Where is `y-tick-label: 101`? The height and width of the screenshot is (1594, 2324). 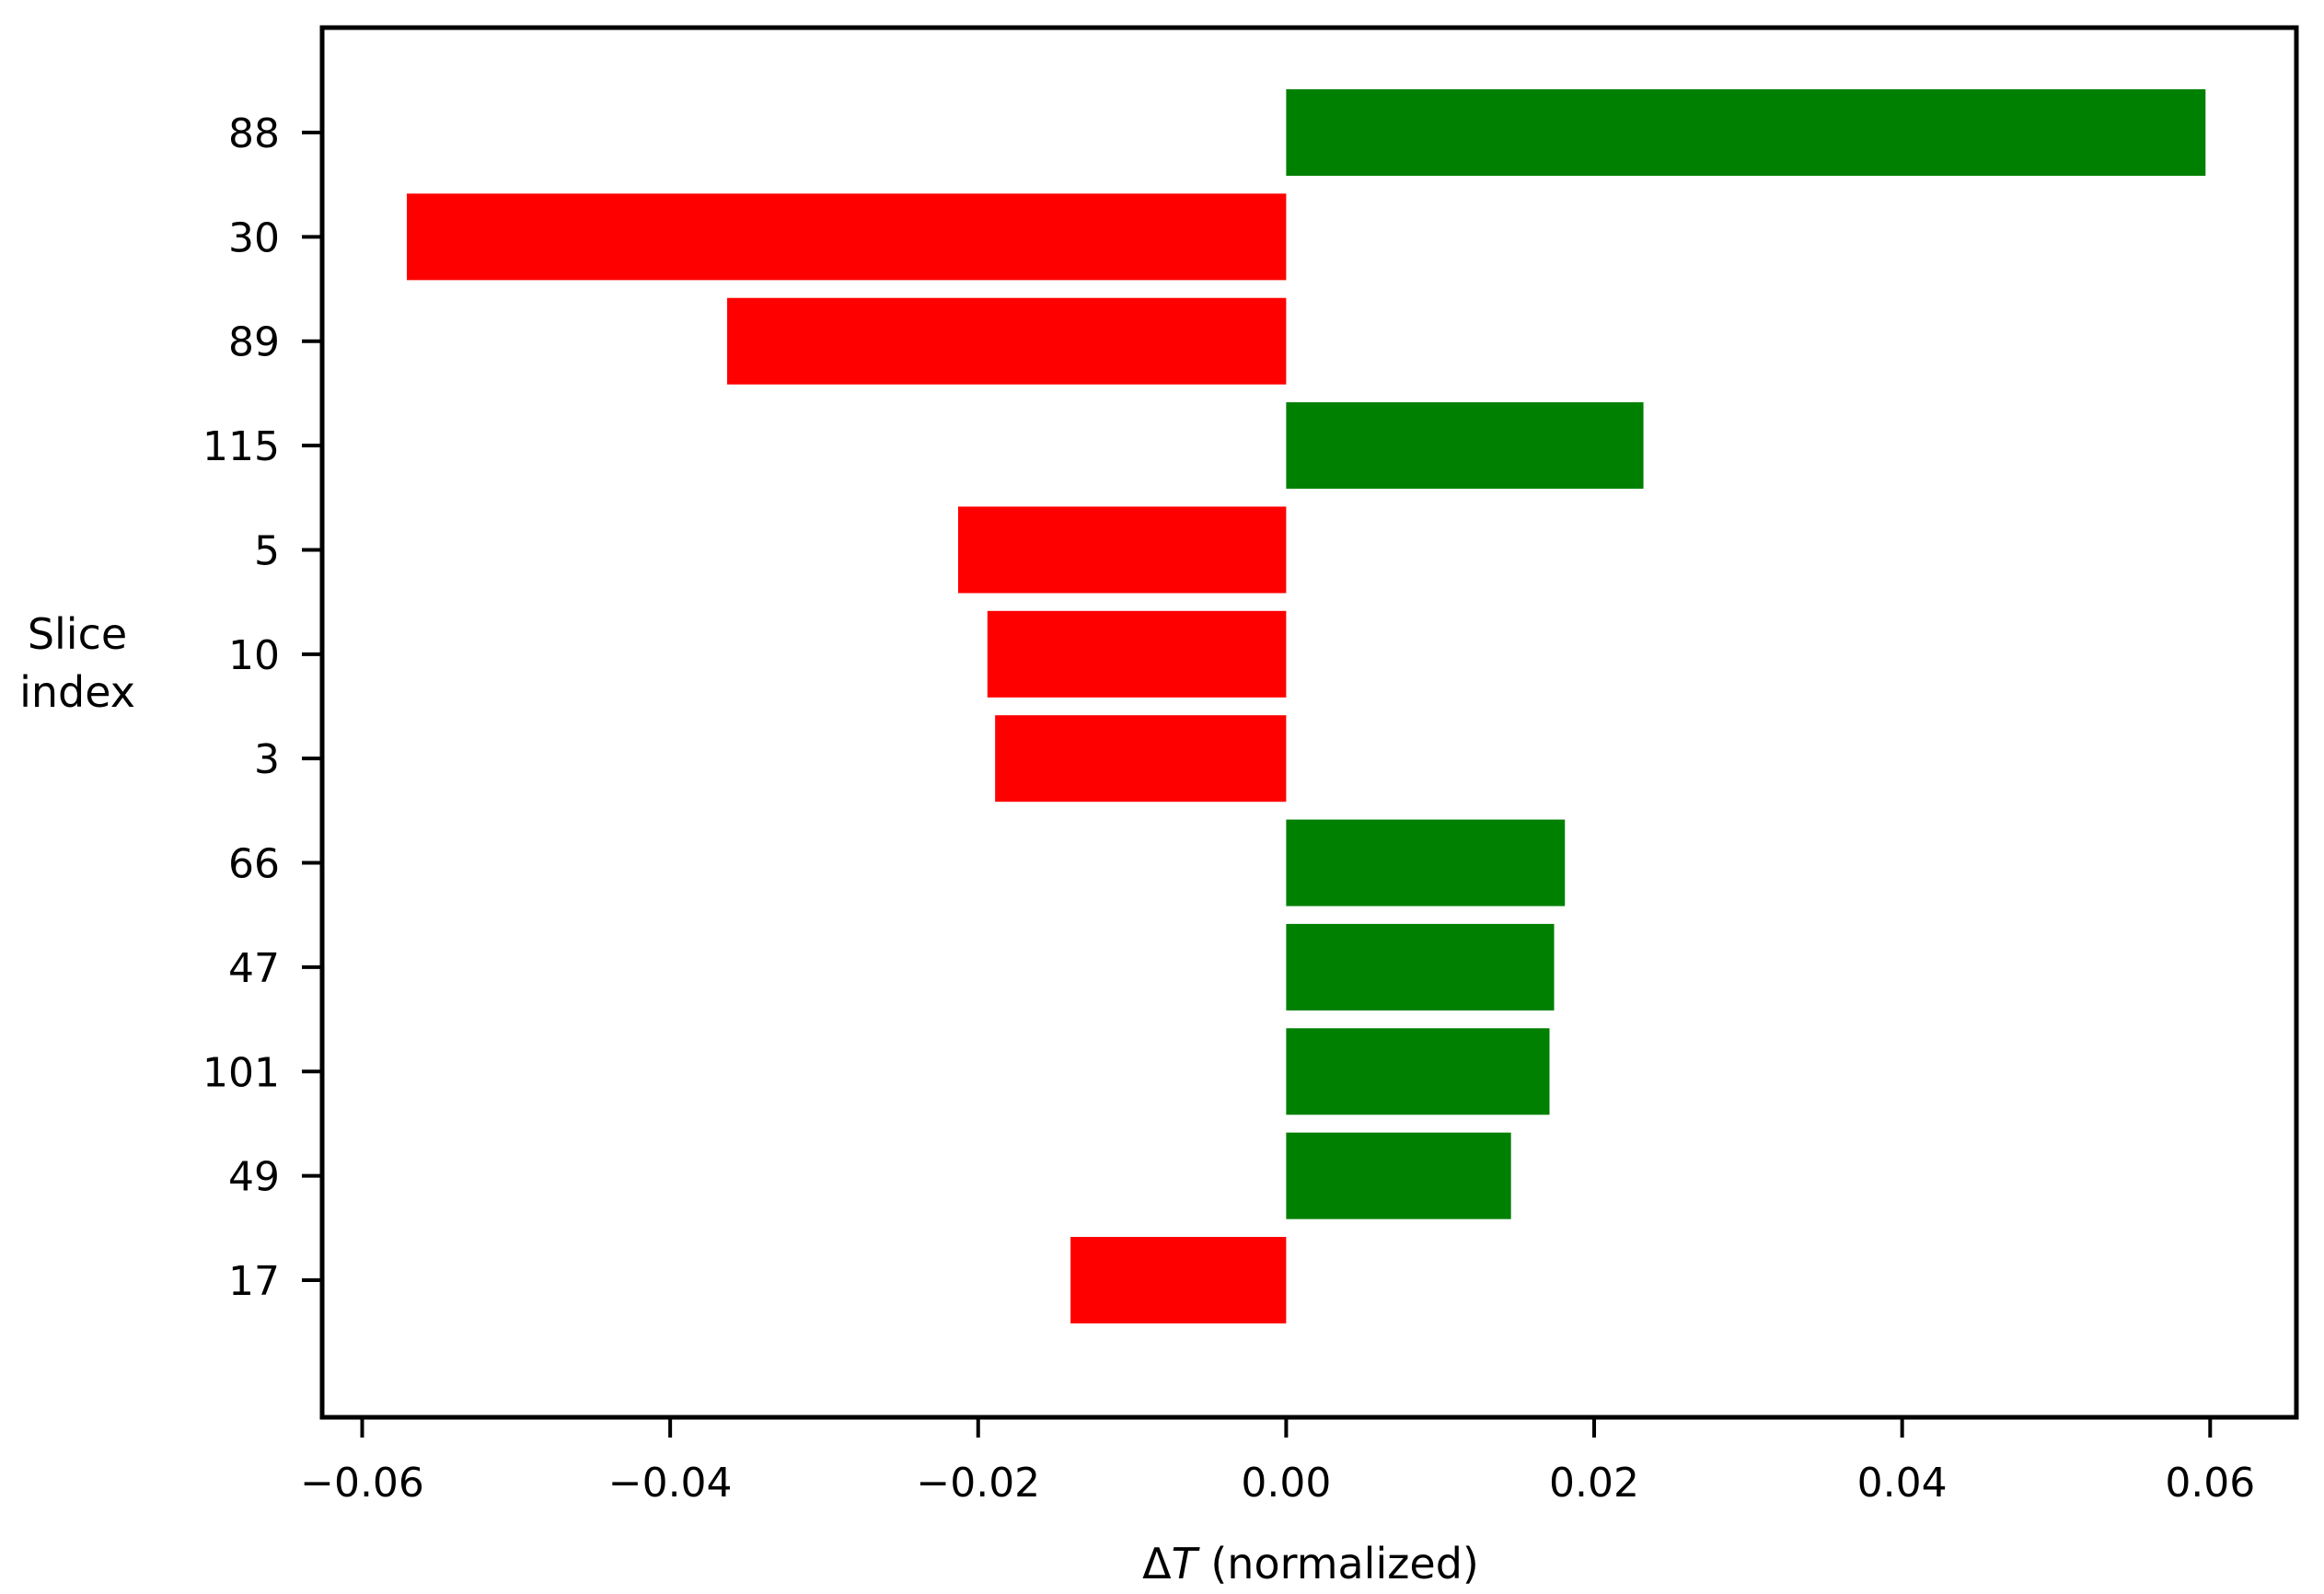
y-tick-label: 101 is located at coordinates (241, 1072).